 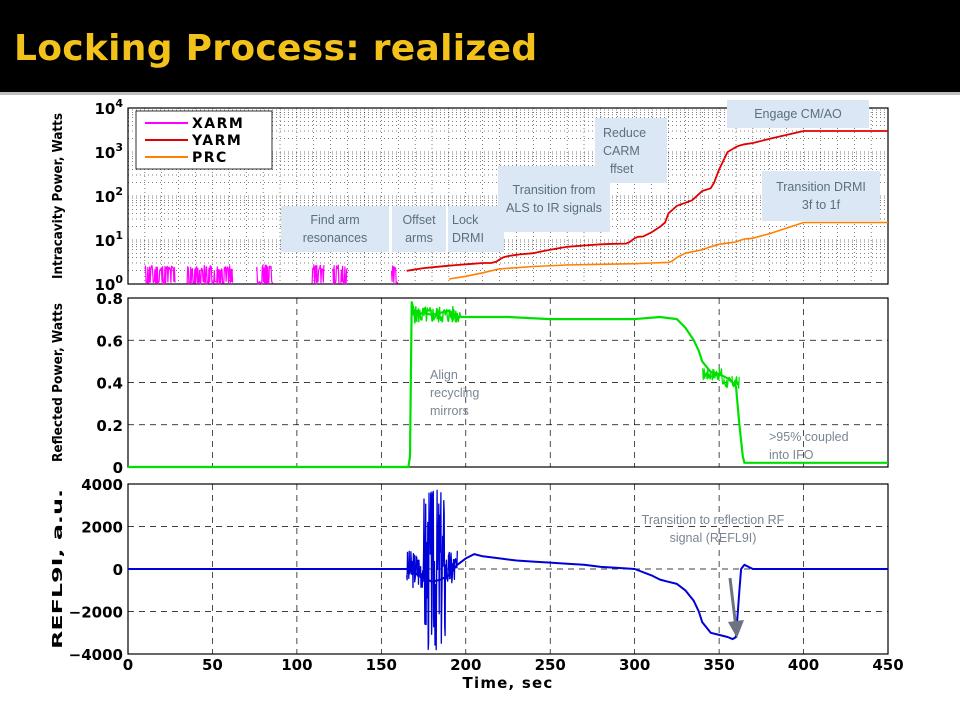 I want to click on annotation-coupled: >95% coupled into IFO, so click(x=809, y=446).